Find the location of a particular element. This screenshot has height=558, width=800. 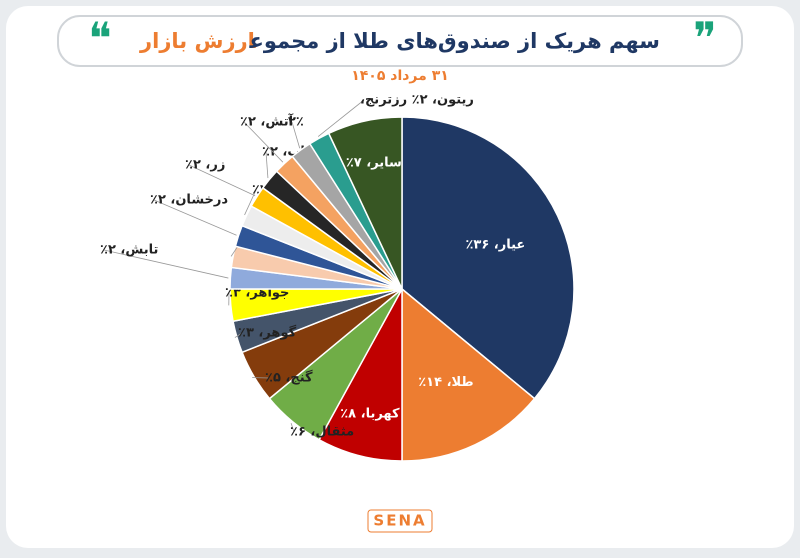

subtitle: ۳۱ مرداد ۱۴۰۵ is located at coordinates (400, 76).